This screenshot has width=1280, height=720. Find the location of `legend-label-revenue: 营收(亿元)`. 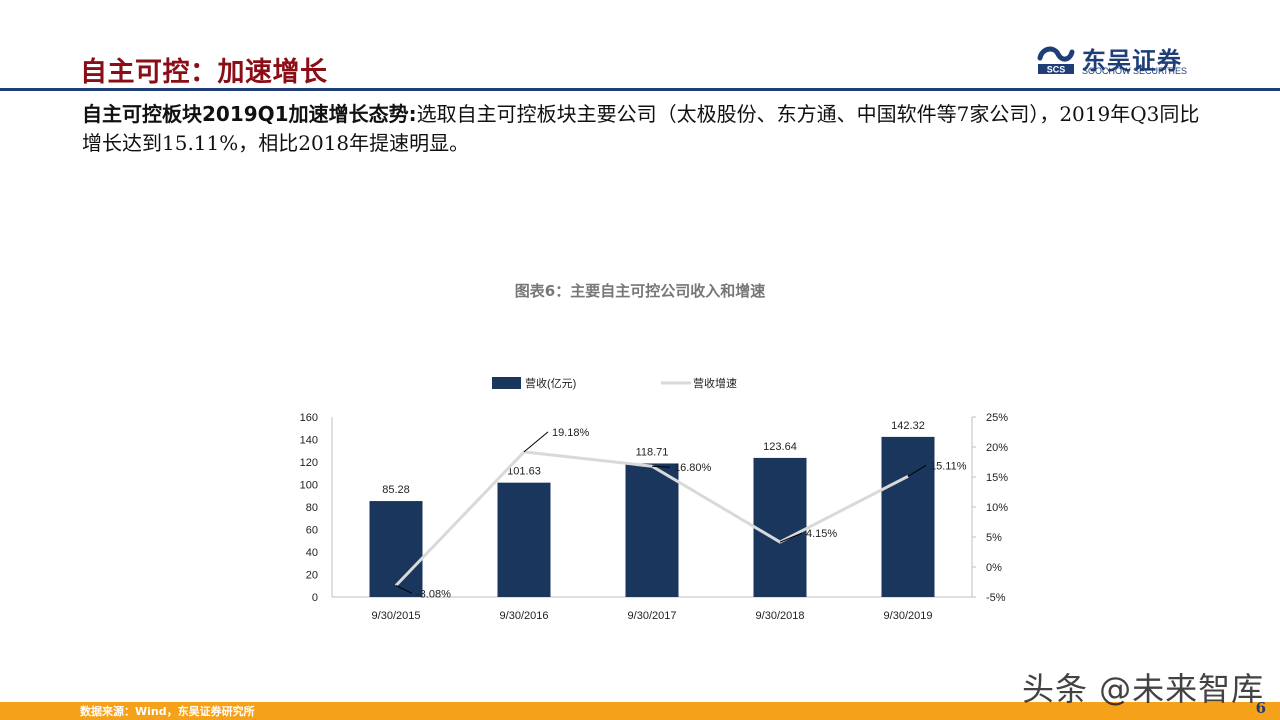

legend-label-revenue: 营收(亿元) is located at coordinates (550, 383).